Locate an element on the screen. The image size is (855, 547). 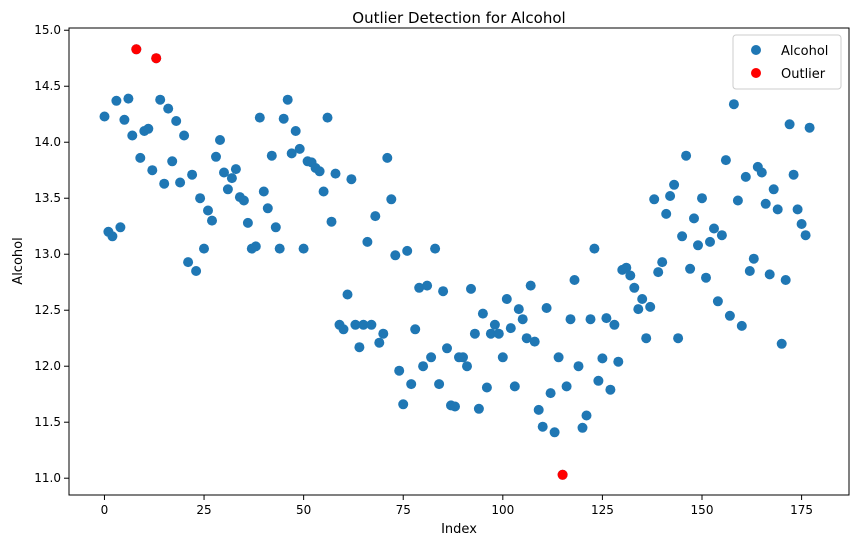
y-axis-label: Alcohol is located at coordinates (18, 260).